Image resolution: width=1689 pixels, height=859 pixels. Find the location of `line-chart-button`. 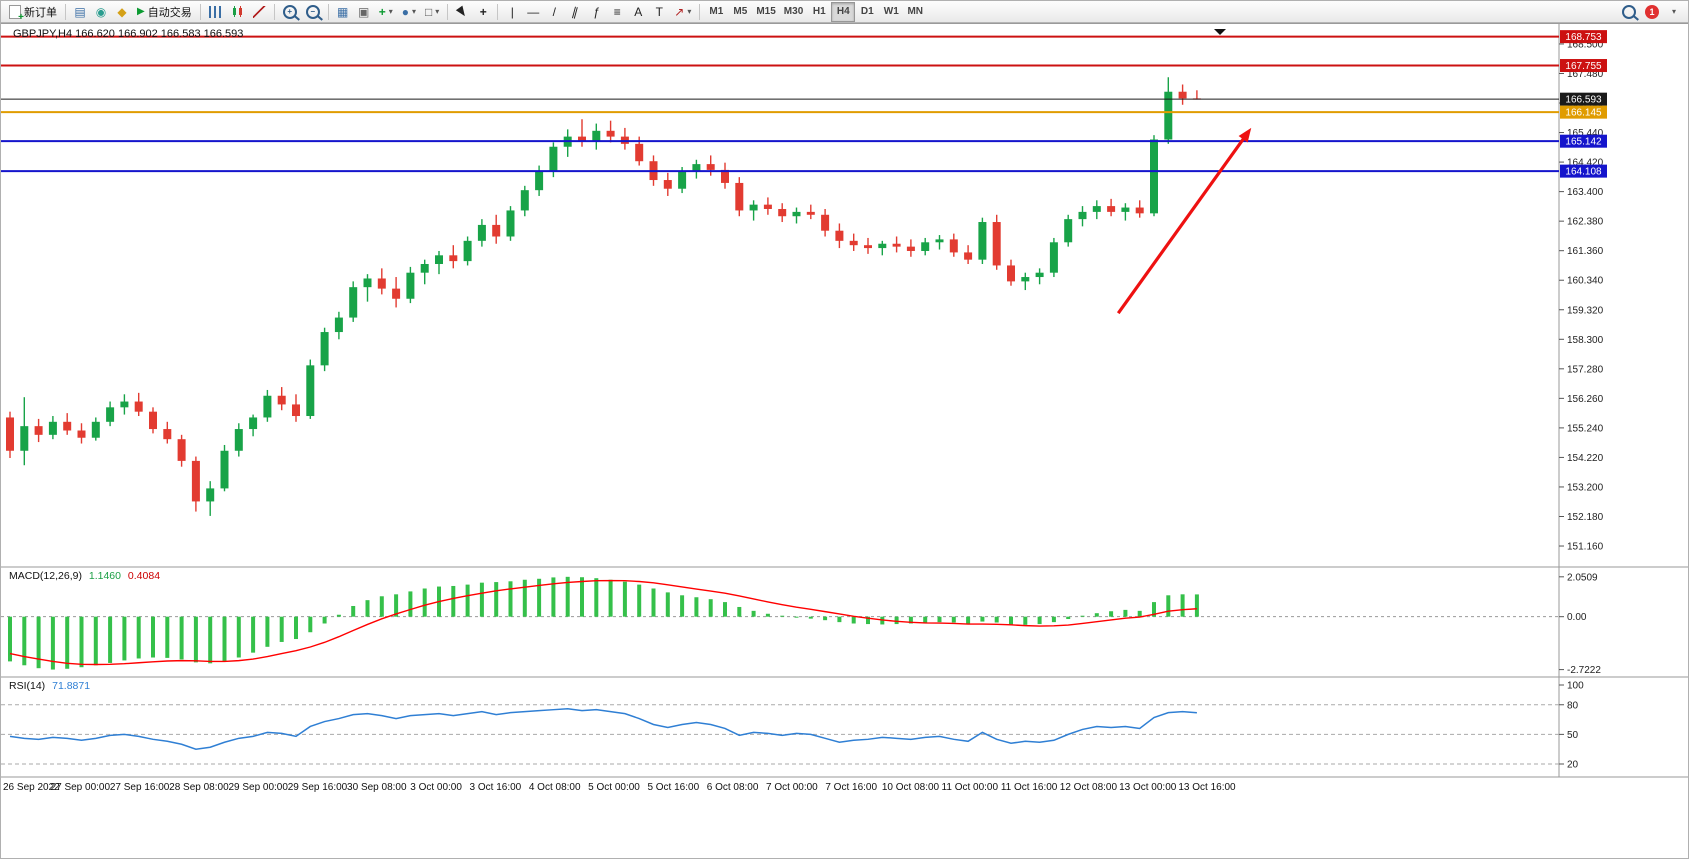

line-chart-button is located at coordinates (259, 12).